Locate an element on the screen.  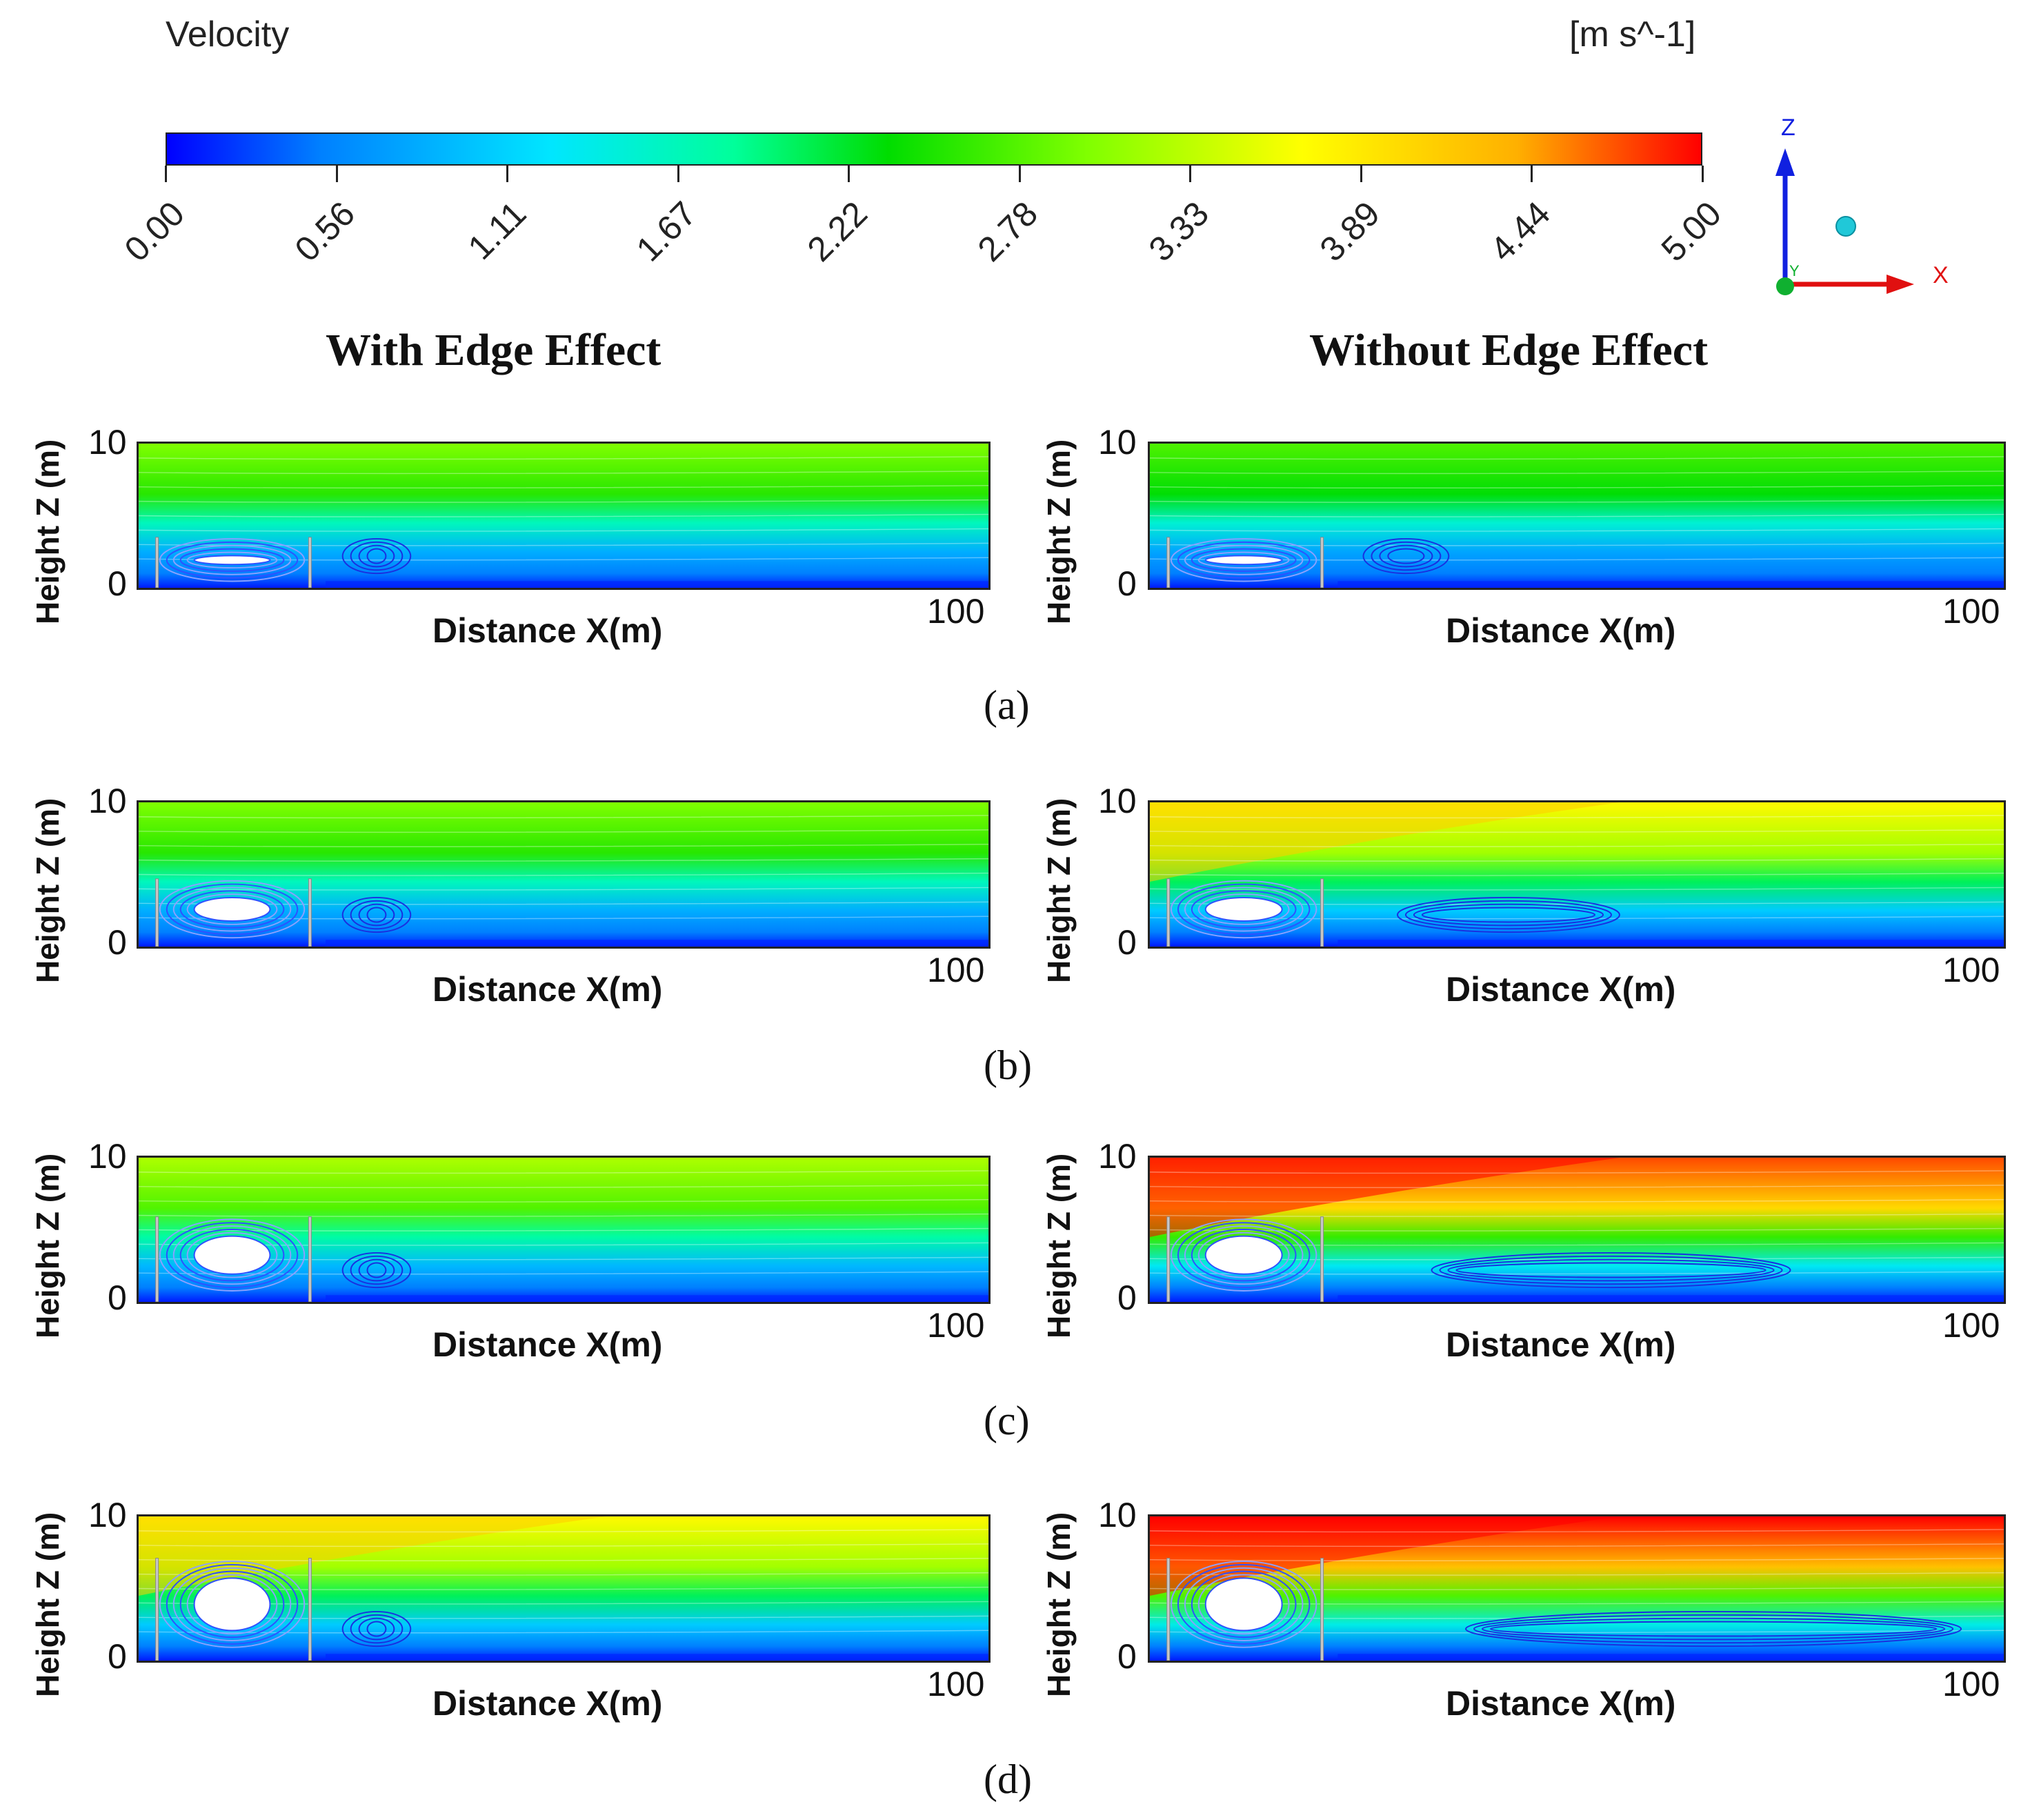
y-axis-dot is located at coordinates (1785, 286).